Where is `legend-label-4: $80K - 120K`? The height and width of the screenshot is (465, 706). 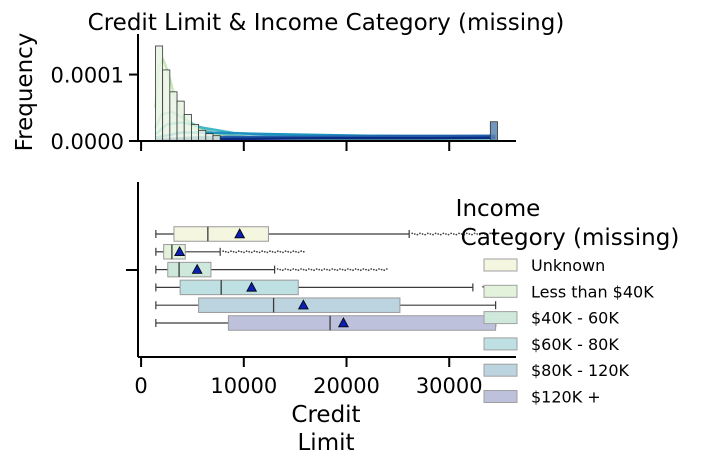
legend-label-4: $80K - 120K is located at coordinates (580, 370).